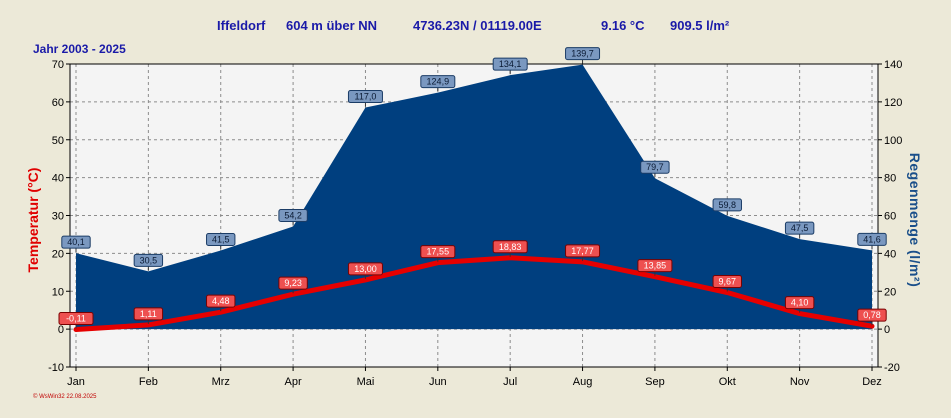  Describe the element at coordinates (892, 368) in the screenshot. I see `right-tick-label: -20` at that location.